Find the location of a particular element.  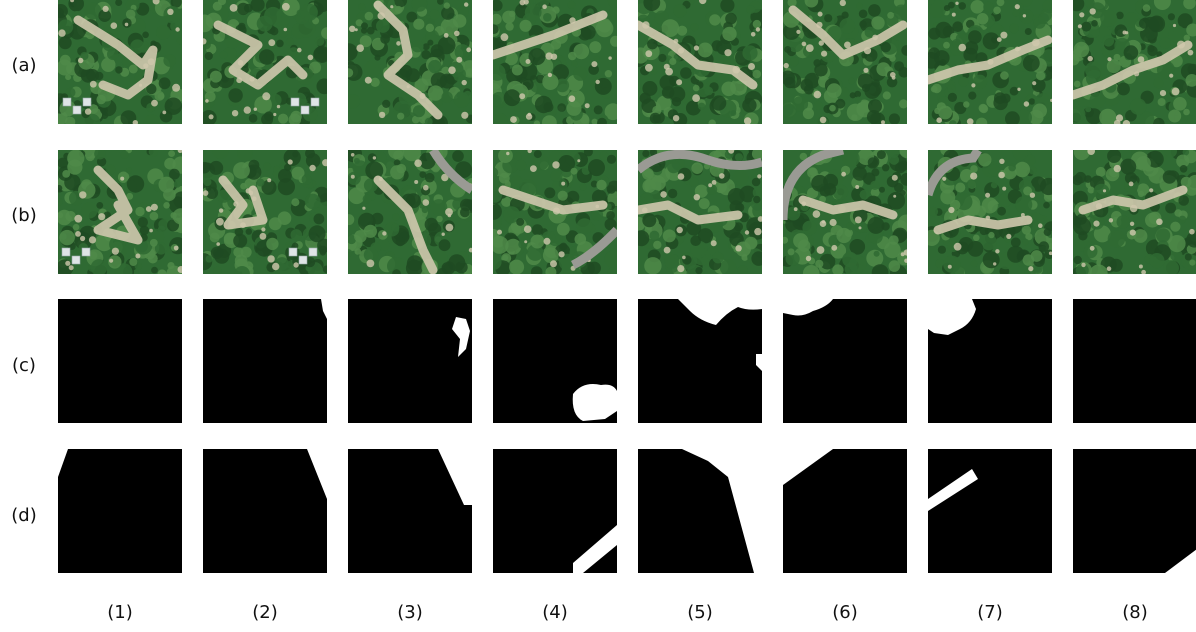

column-label-4: (4) is located at coordinates (555, 612).